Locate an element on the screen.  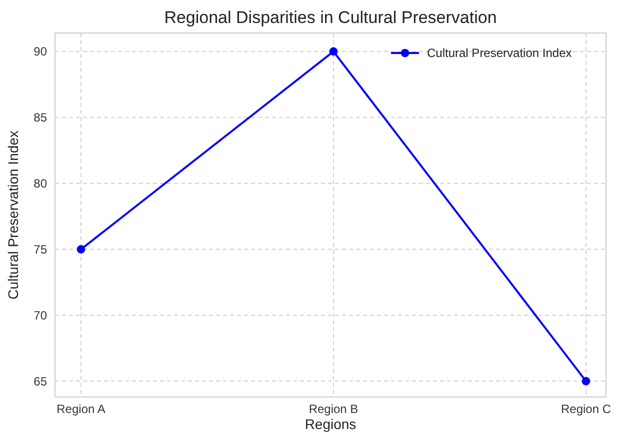
y-tick-label: 75 is located at coordinates (41, 249).